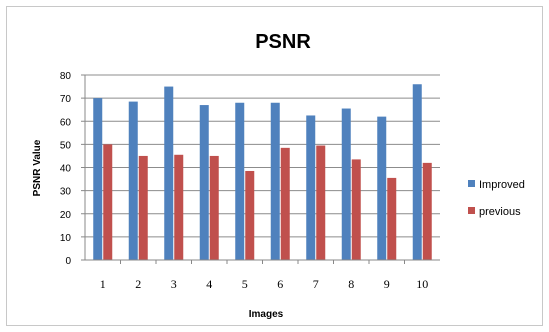 Image resolution: width=549 pixels, height=332 pixels. What do you see at coordinates (68, 261) in the screenshot?
I see `y-tick-label: 0` at bounding box center [68, 261].